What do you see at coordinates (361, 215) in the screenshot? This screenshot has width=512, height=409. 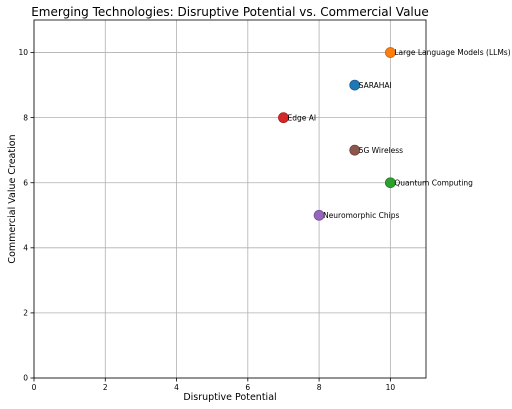 I see `data-point-label: Neuromorphic Chips` at bounding box center [361, 215].